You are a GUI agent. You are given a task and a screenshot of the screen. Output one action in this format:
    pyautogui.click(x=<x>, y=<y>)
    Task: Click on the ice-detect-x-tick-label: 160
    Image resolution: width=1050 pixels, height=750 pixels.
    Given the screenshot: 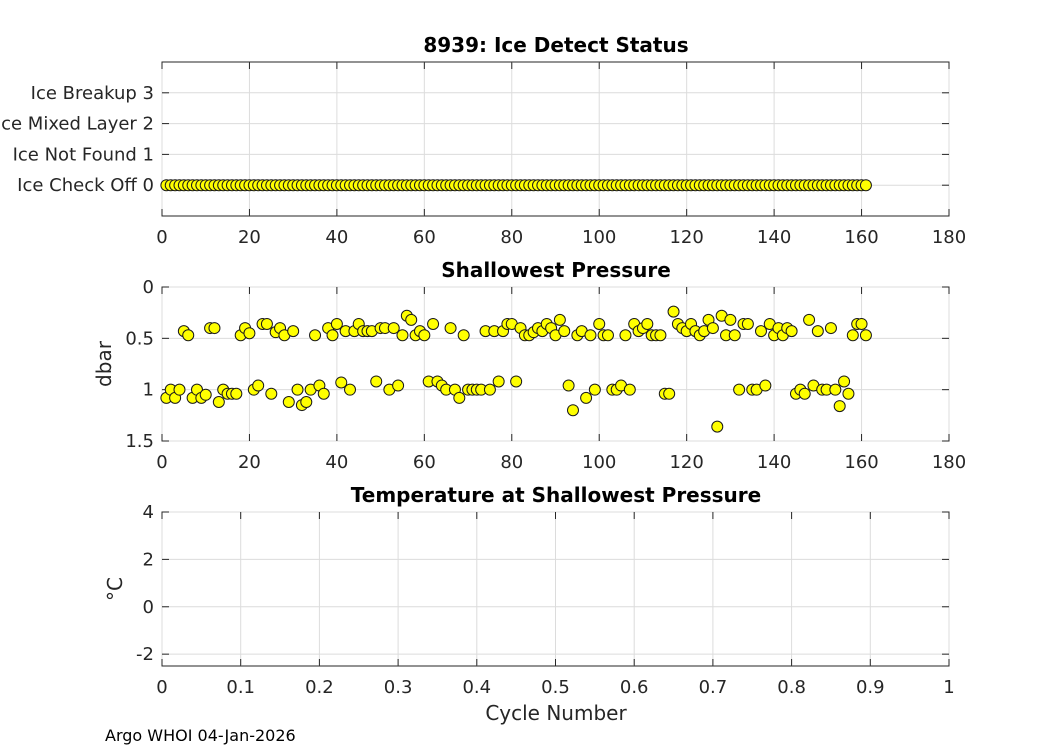 What is the action you would take?
    pyautogui.click(x=861, y=237)
    